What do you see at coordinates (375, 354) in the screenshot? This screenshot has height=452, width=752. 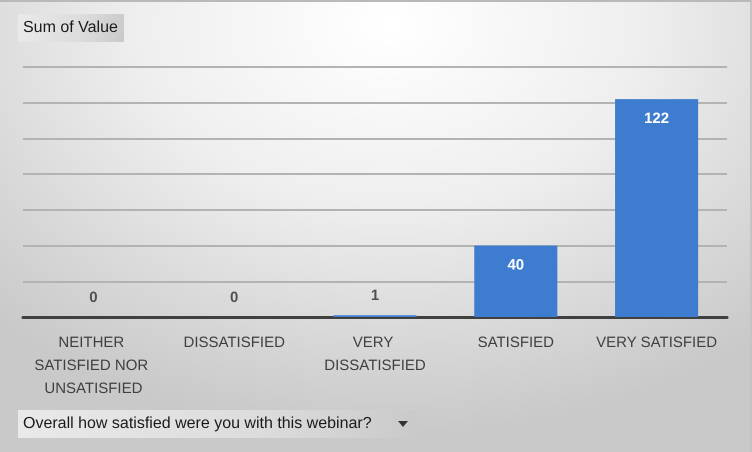 I see `x-tick-label: VERY DISSATISFIED` at bounding box center [375, 354].